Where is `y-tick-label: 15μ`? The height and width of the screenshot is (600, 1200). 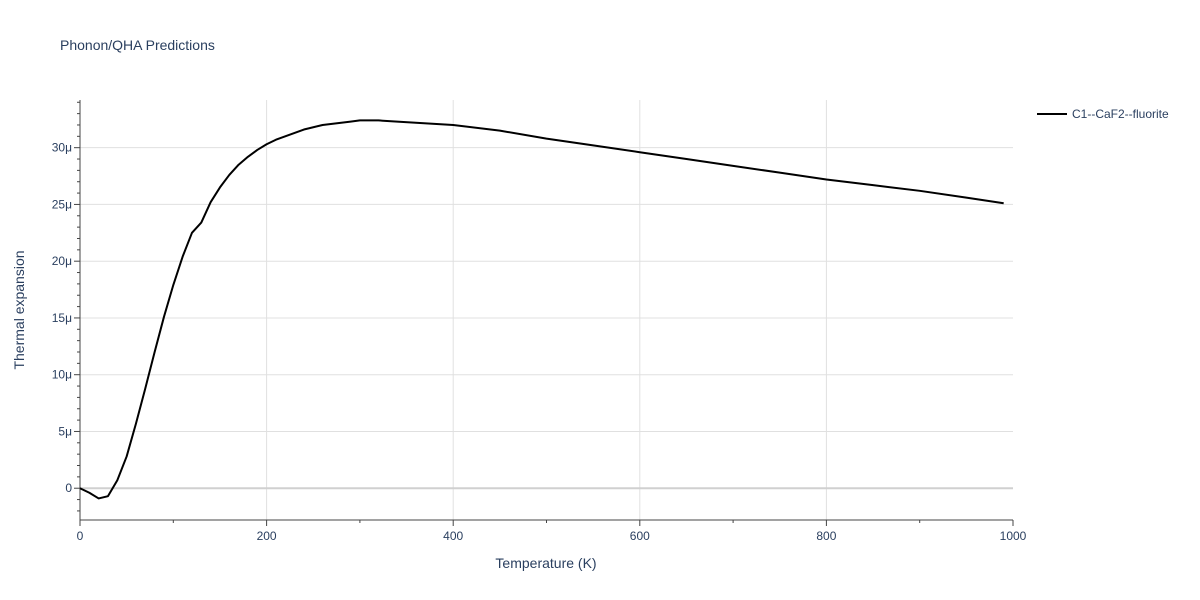 y-tick-label: 15μ is located at coordinates (62, 318).